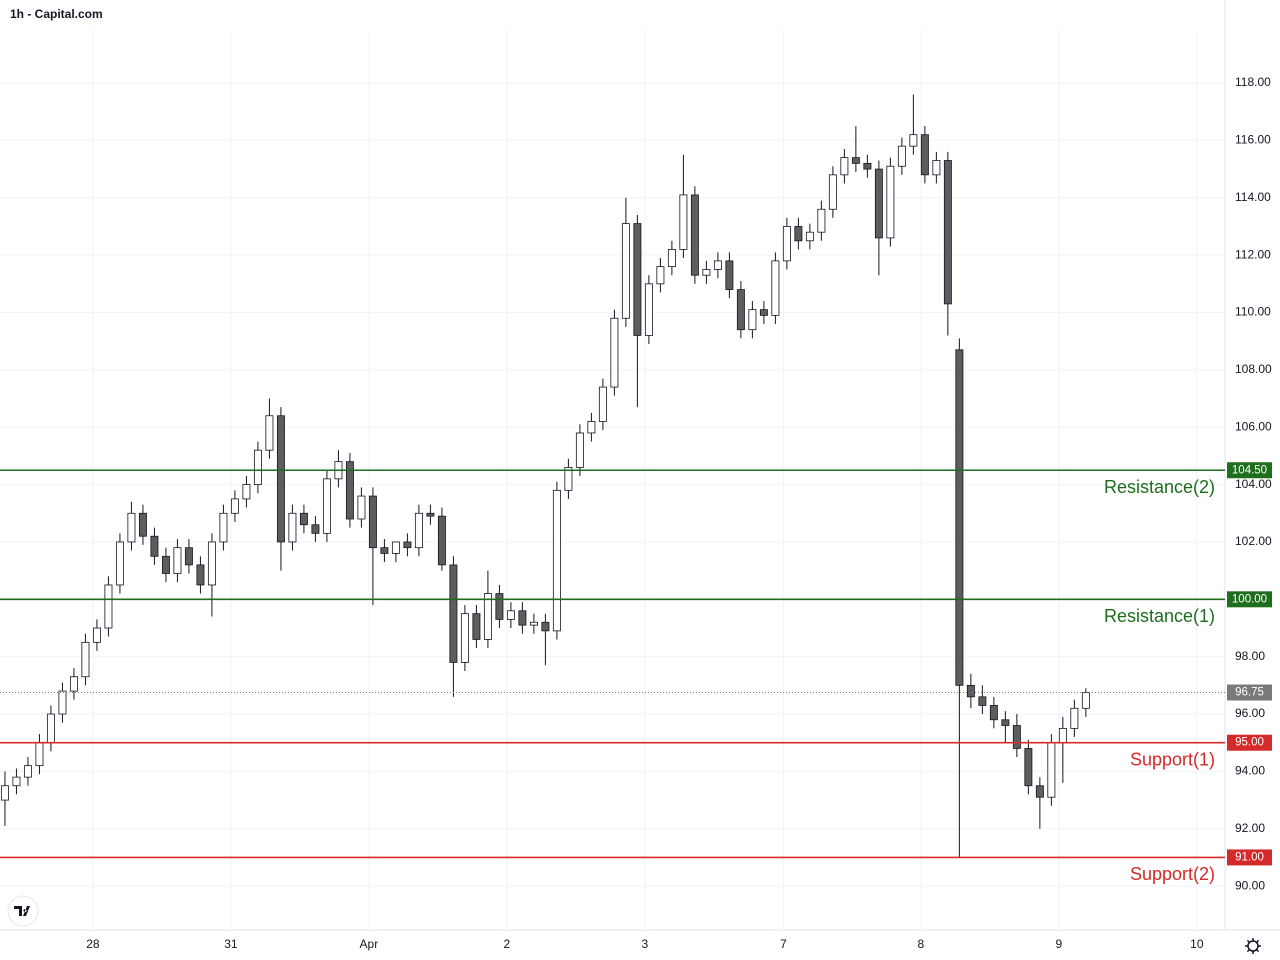 This screenshot has width=1280, height=960. Describe the element at coordinates (1197, 944) in the screenshot. I see `x-tick-label: 10` at that location.